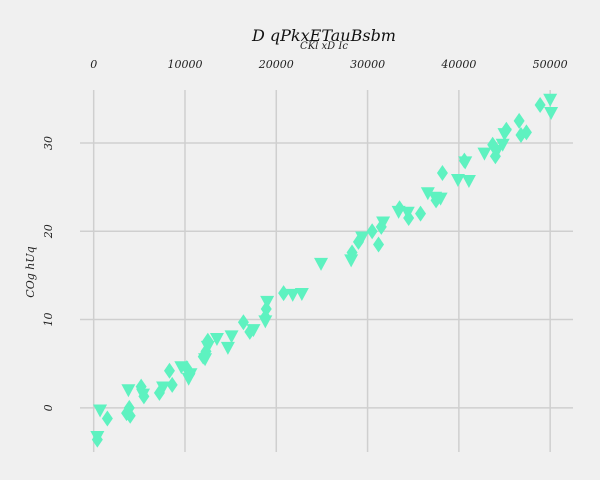  I want to click on y-tick-label: 20, so click(48, 231).